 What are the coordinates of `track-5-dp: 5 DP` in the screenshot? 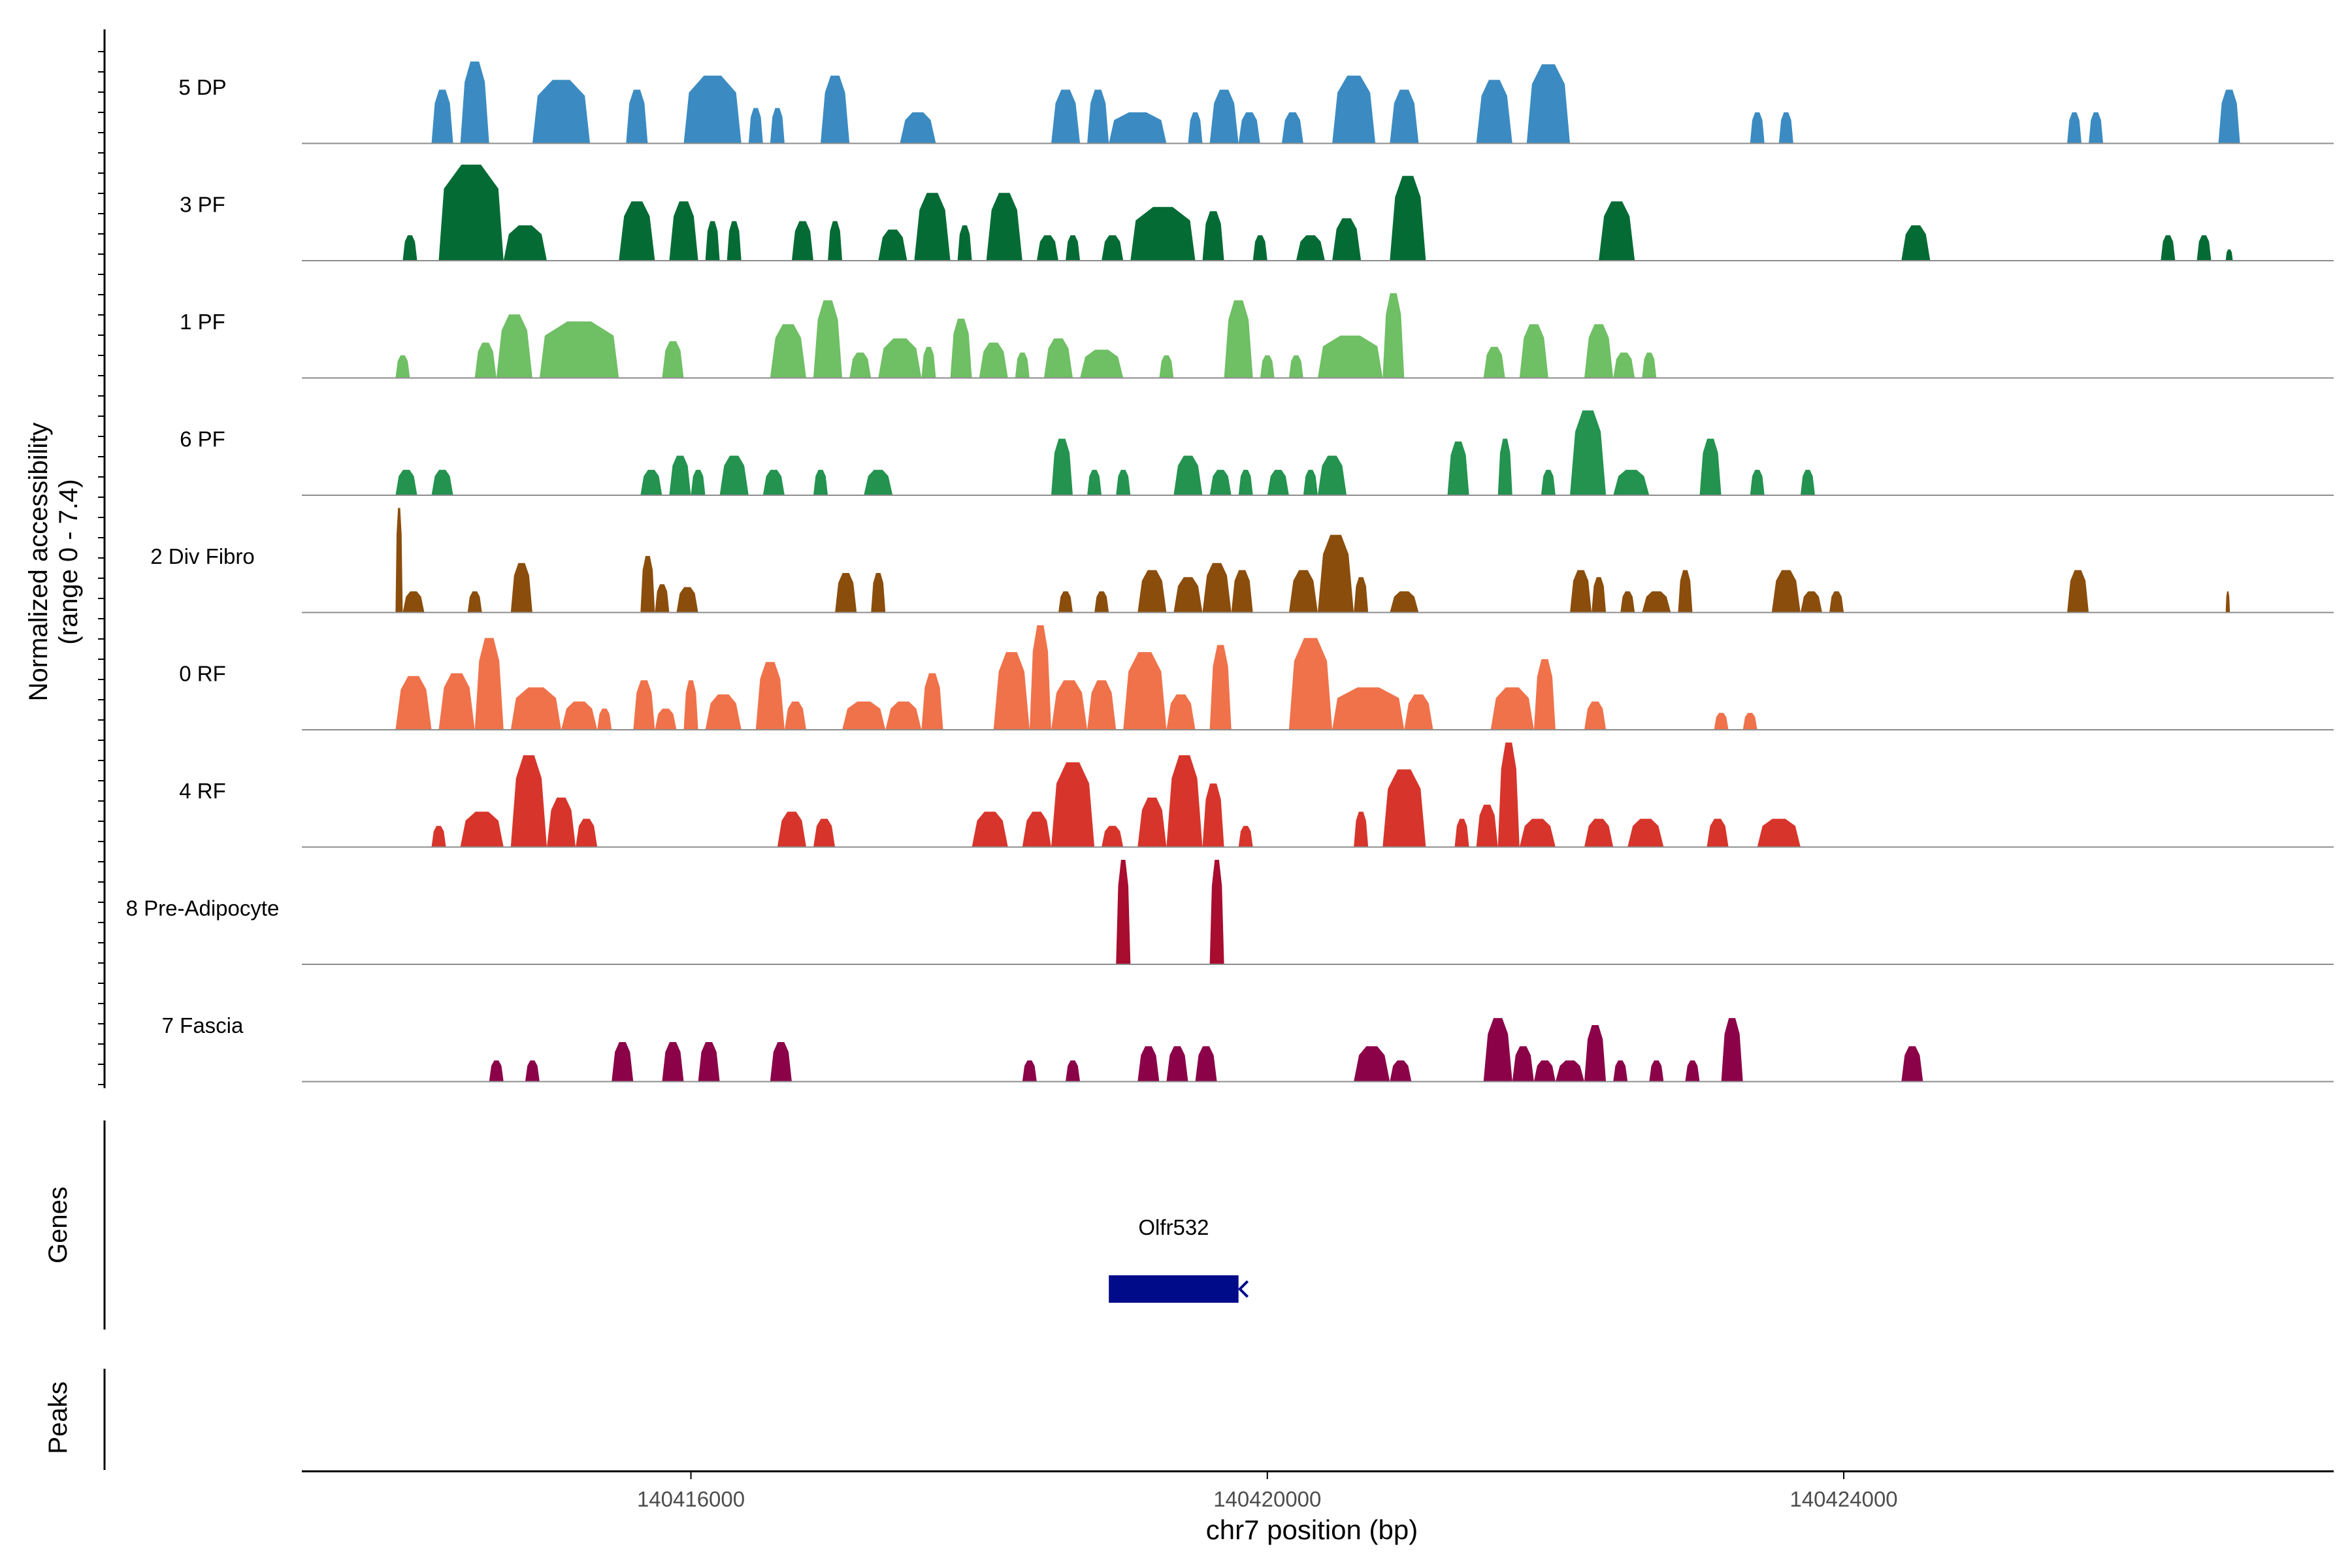 It's located at (1256, 102).